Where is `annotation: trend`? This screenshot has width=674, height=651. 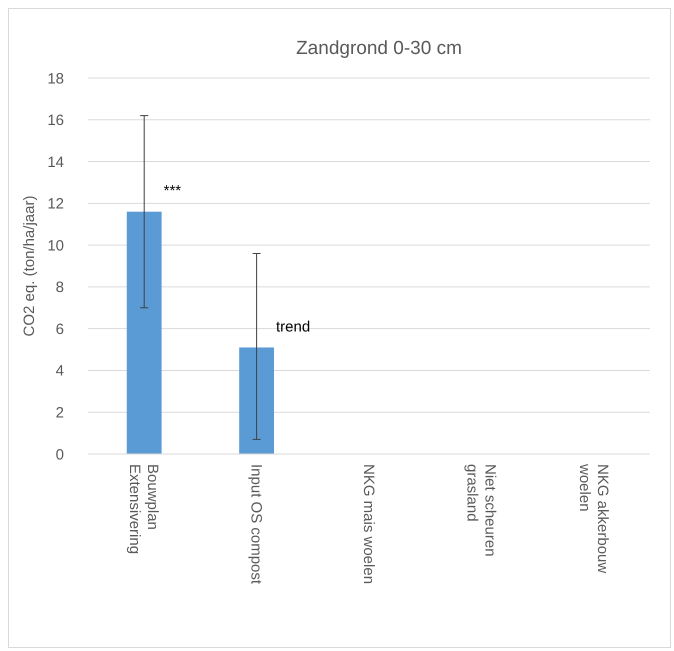 annotation: trend is located at coordinates (293, 327).